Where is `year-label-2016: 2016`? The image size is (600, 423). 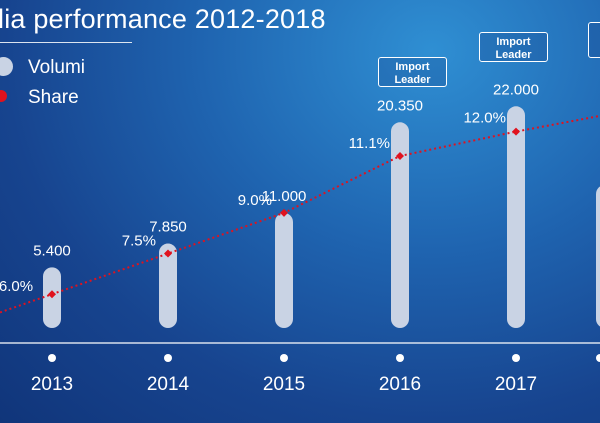
year-label-2016: 2016 is located at coordinates (400, 384).